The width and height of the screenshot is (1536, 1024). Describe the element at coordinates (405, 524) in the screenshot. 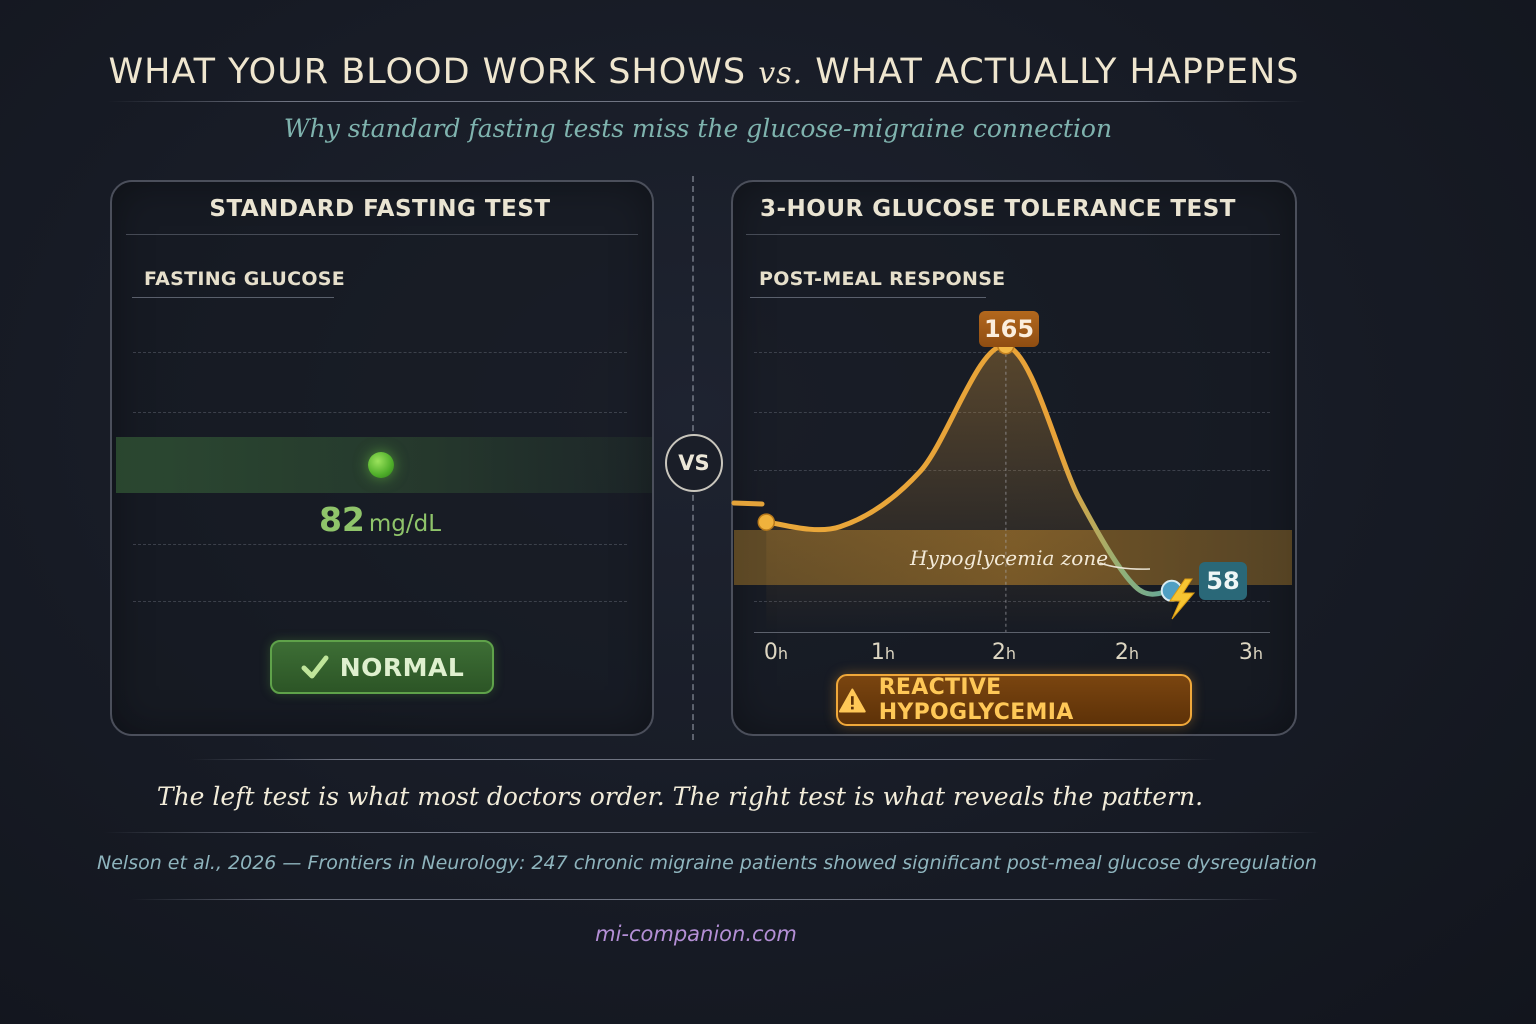

I see `fasting-value-unit: mg/dL` at that location.